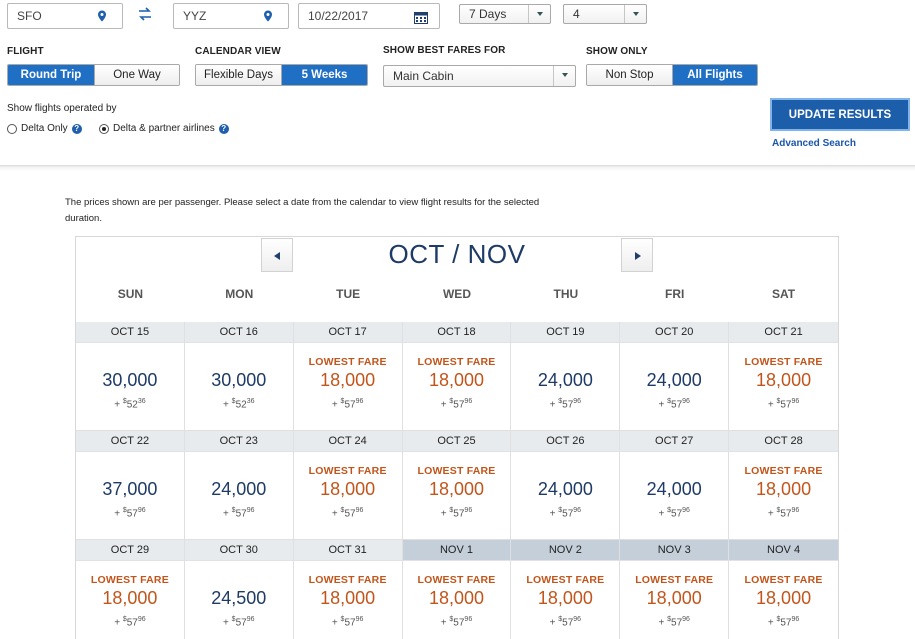  I want to click on calendar-day-cell: OCT 26 24,000 + $5796, so click(566, 485).